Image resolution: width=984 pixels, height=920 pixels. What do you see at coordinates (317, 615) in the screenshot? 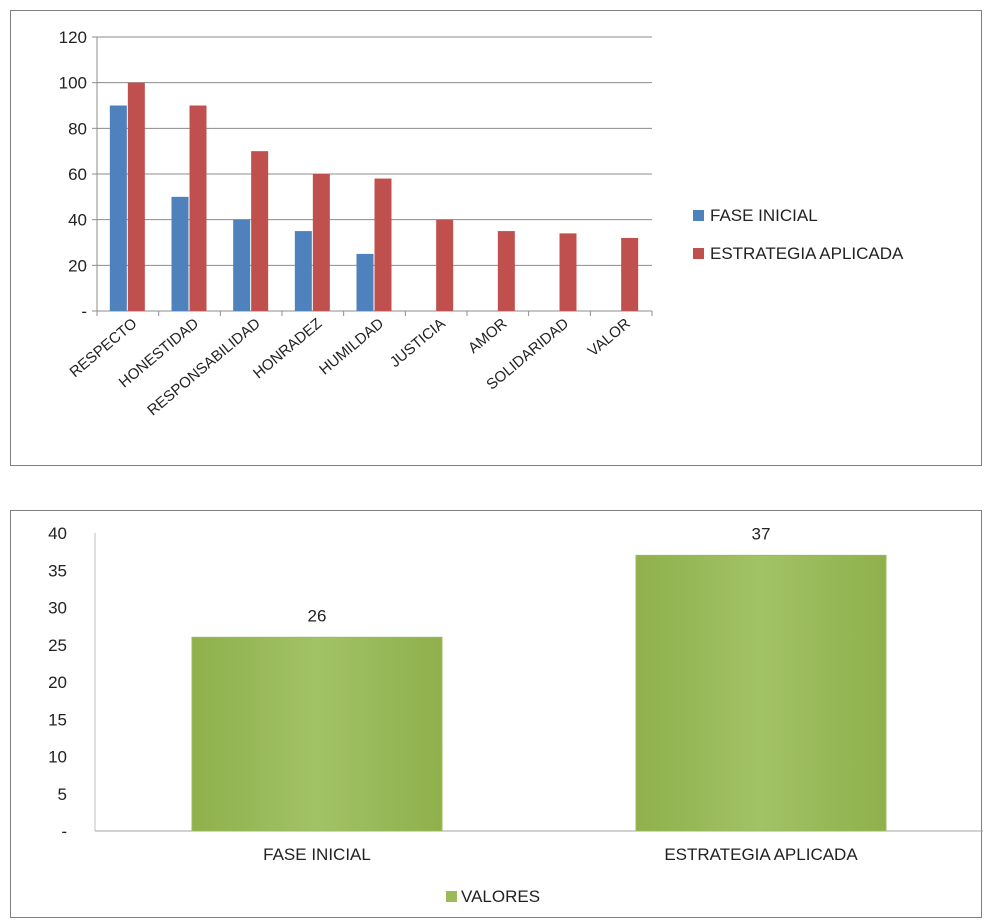
I see `data-label: 26` at bounding box center [317, 615].